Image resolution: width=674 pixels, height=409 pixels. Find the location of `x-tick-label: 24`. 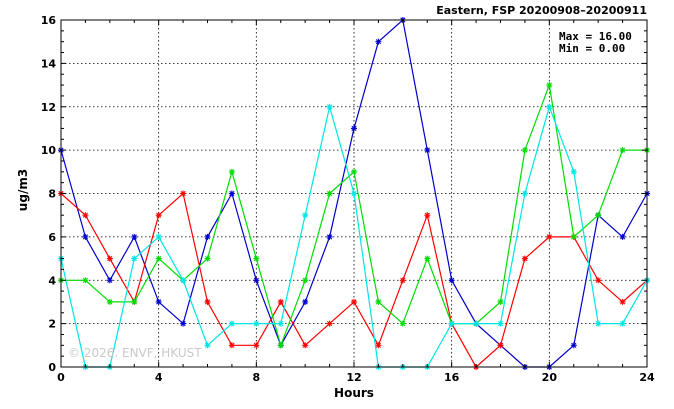

x-tick-label: 24 is located at coordinates (647, 377).